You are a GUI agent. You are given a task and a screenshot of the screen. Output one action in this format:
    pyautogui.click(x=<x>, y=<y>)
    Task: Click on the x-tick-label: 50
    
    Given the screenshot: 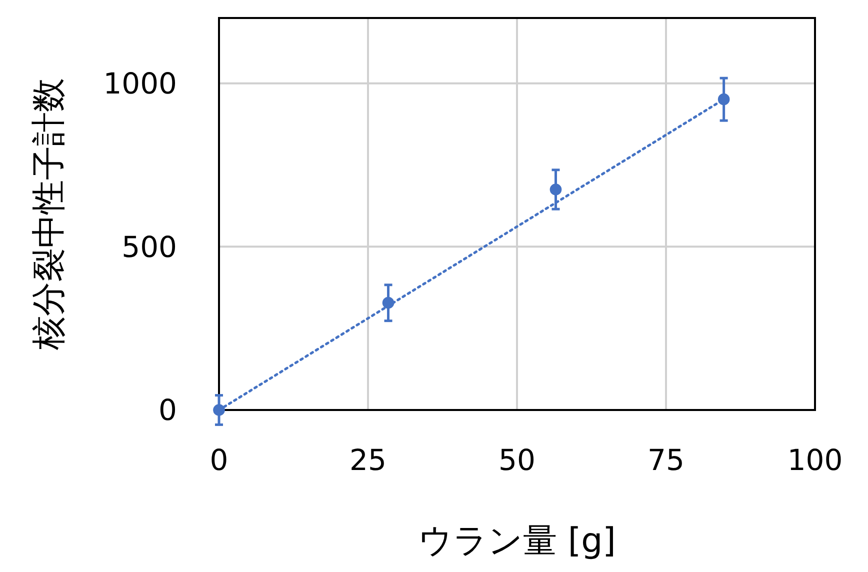 What is the action you would take?
    pyautogui.click(x=517, y=460)
    